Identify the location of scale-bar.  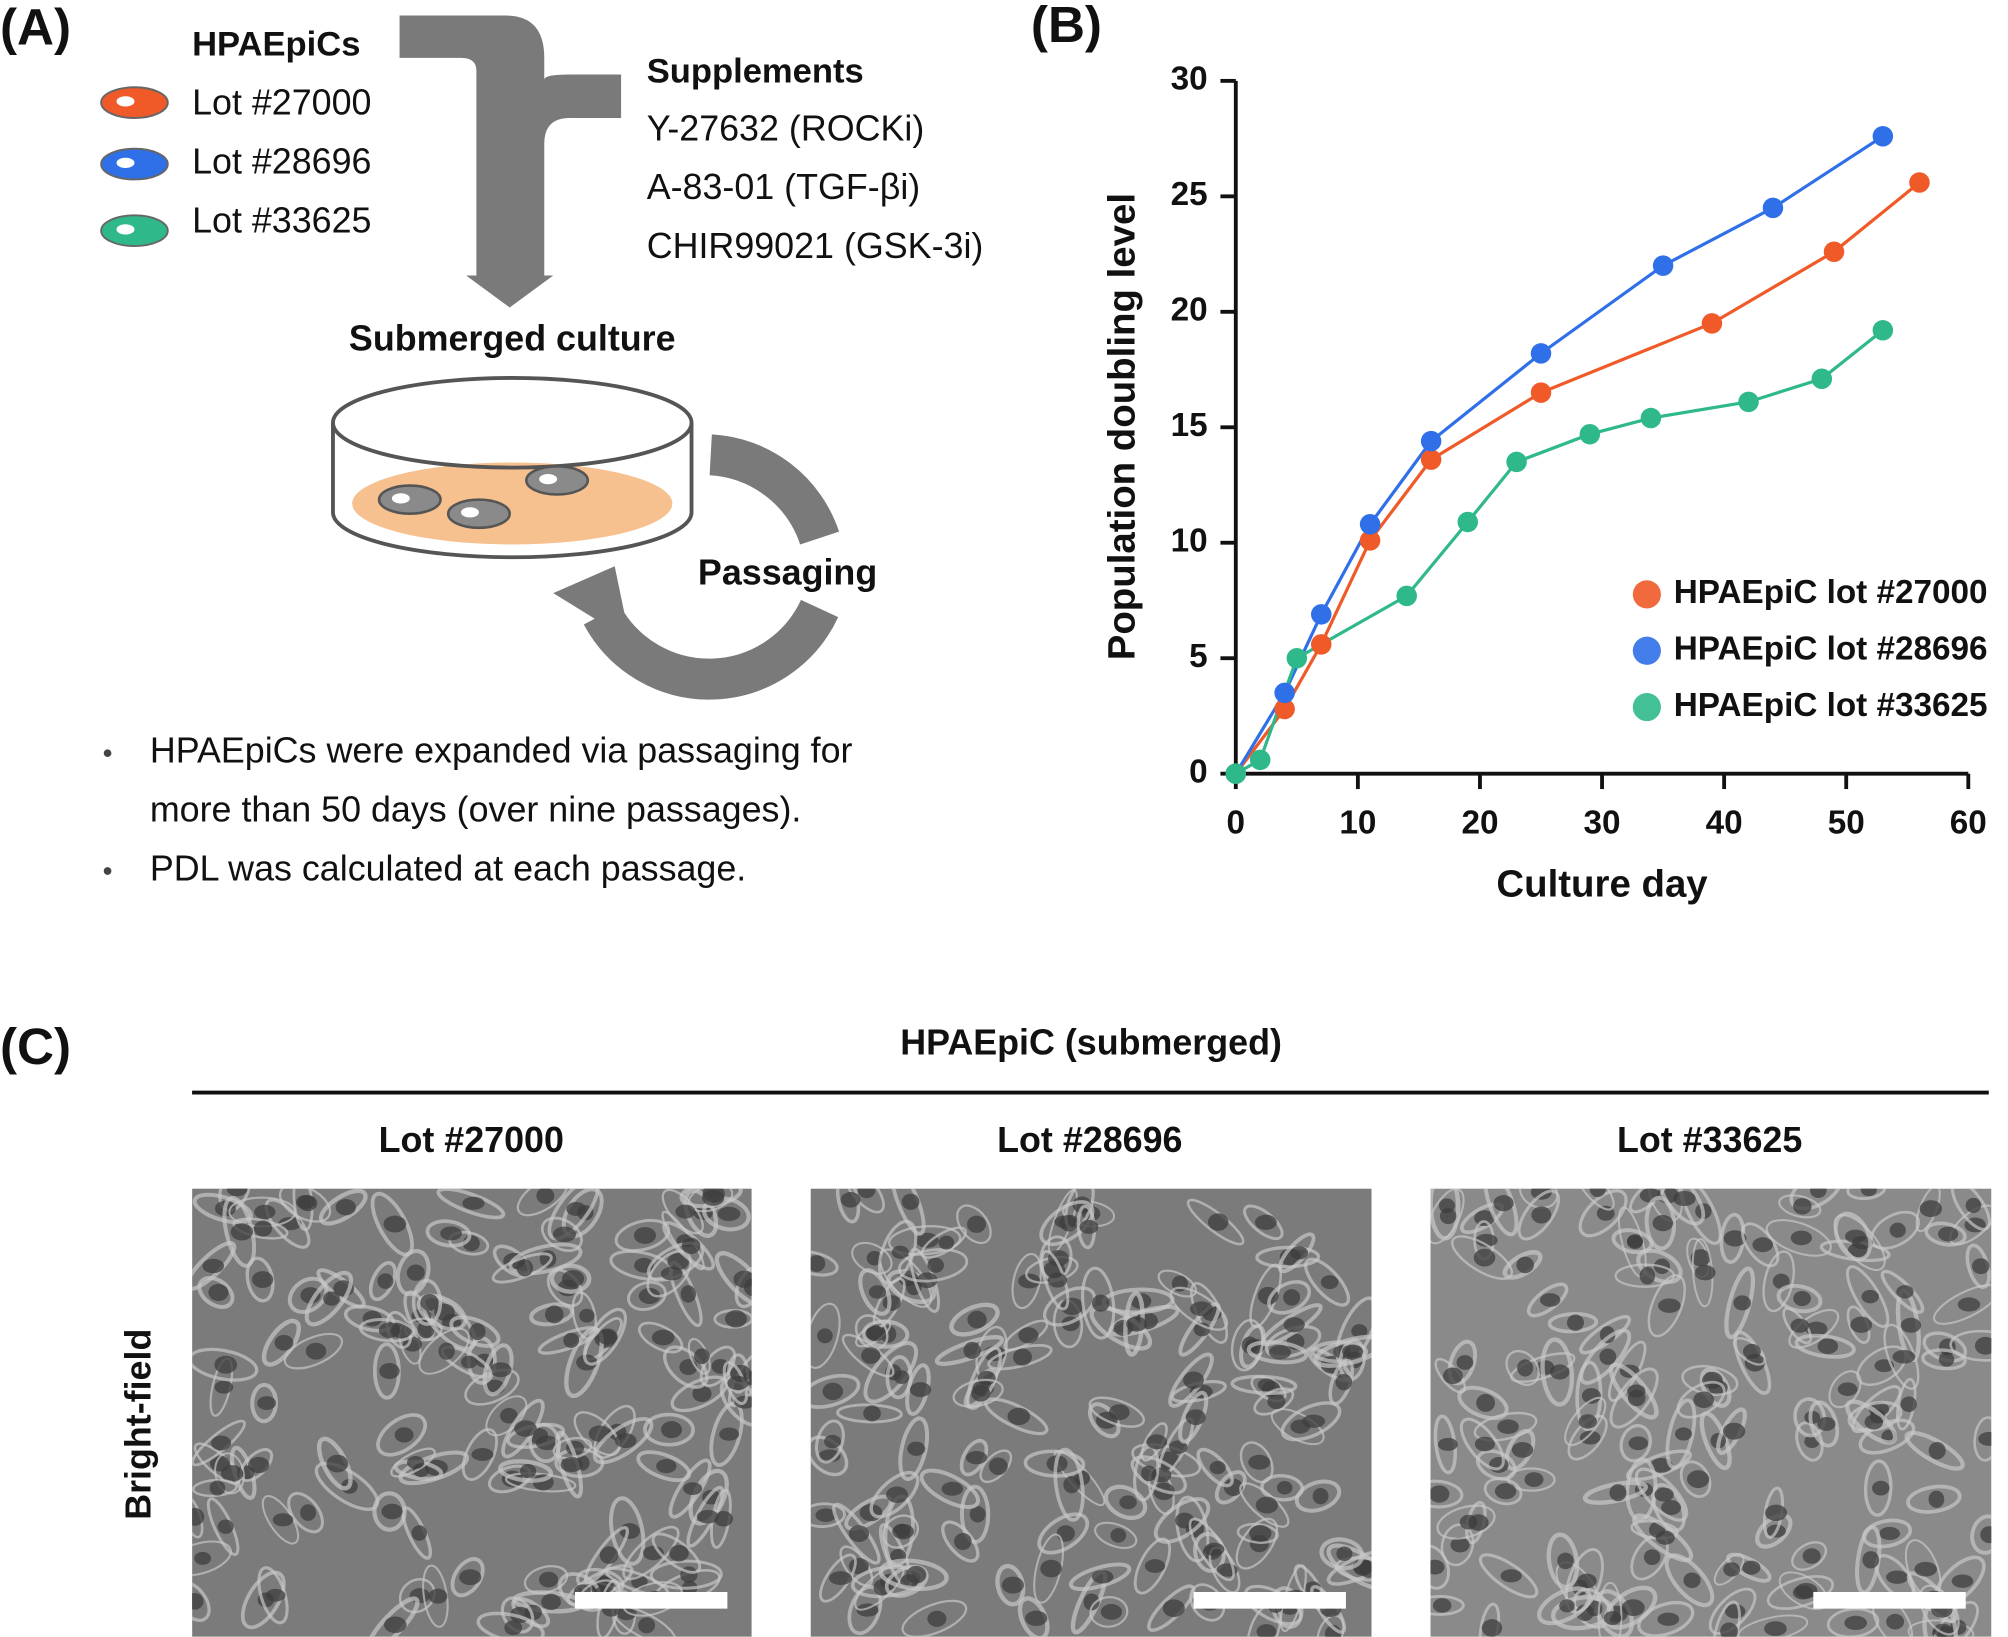
(1269, 1600).